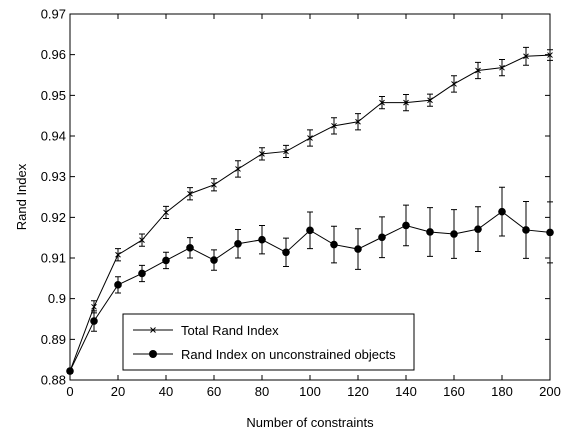  Describe the element at coordinates (153, 330) in the screenshot. I see `legend-marker-total` at that location.